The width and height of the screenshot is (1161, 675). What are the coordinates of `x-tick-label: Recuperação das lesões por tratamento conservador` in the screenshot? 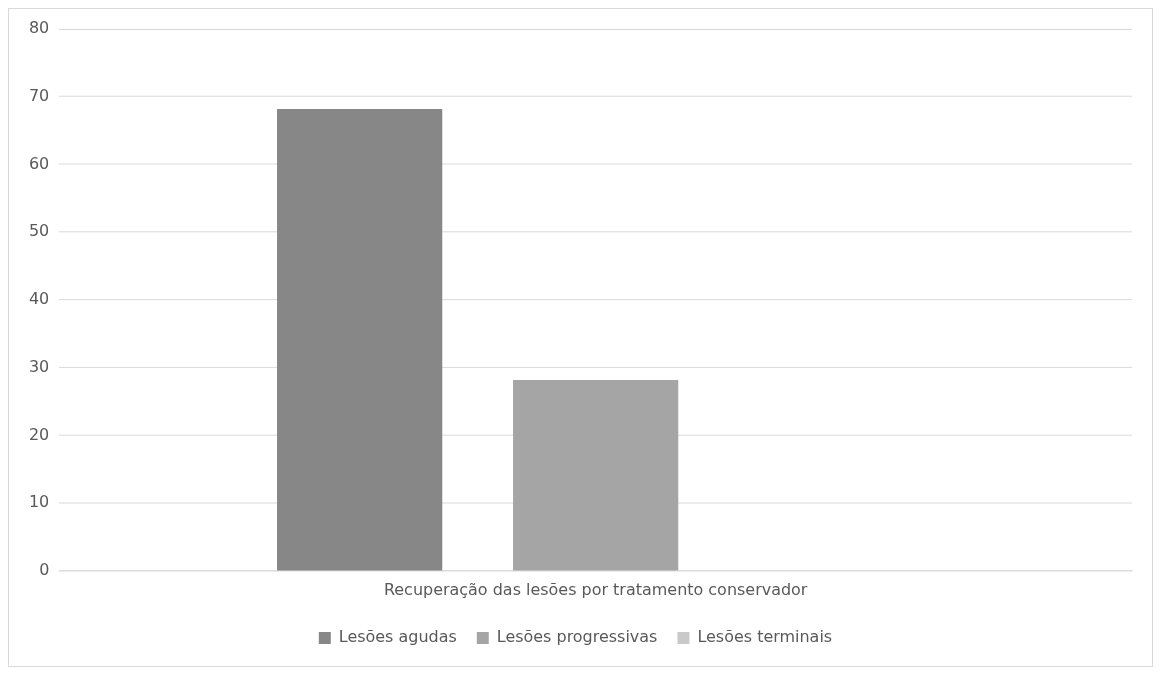 It's located at (595, 589).